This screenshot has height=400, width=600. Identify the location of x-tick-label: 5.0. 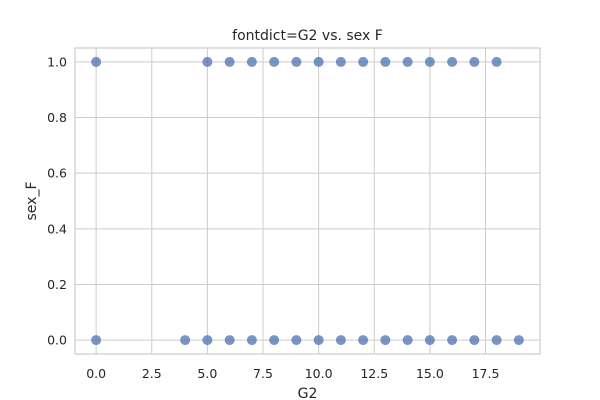
(207, 373).